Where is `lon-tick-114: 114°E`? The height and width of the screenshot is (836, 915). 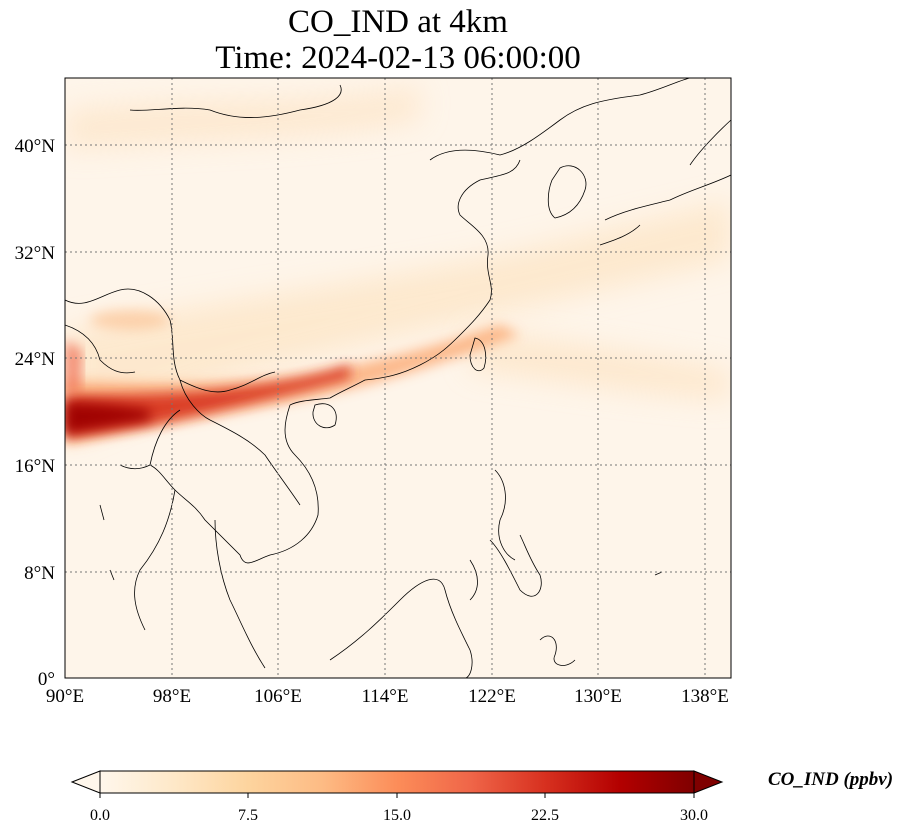 lon-tick-114: 114°E is located at coordinates (385, 696).